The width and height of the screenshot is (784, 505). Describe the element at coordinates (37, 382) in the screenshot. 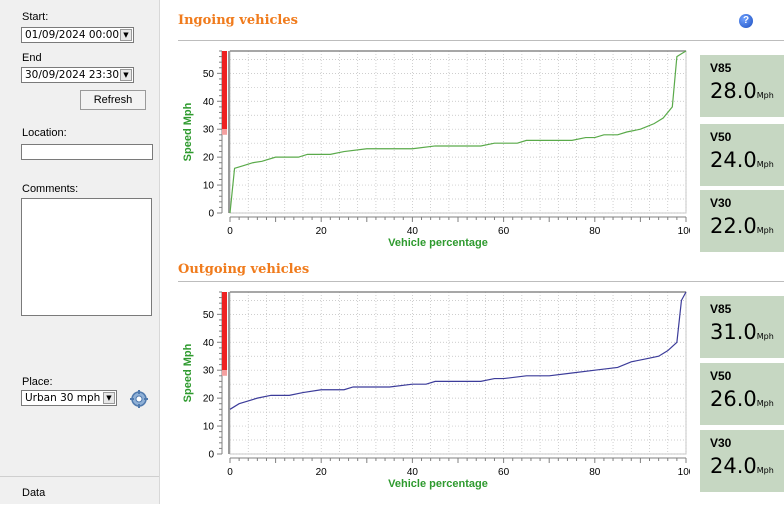

I see `place-label: Place:` at that location.